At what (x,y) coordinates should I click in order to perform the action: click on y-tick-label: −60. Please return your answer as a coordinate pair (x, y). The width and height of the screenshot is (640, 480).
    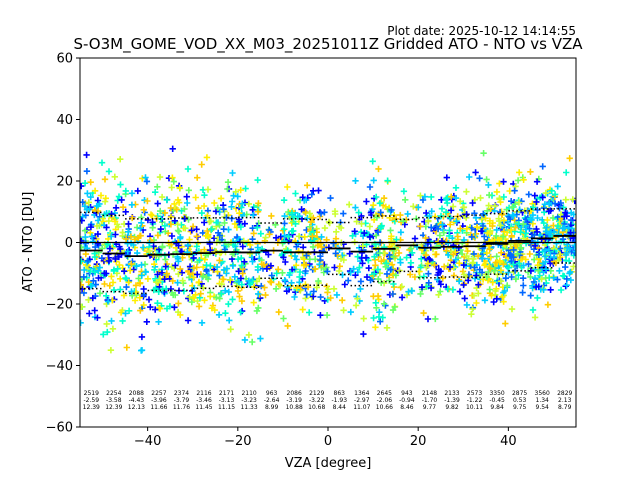
    Looking at the image, I should click on (59, 428).